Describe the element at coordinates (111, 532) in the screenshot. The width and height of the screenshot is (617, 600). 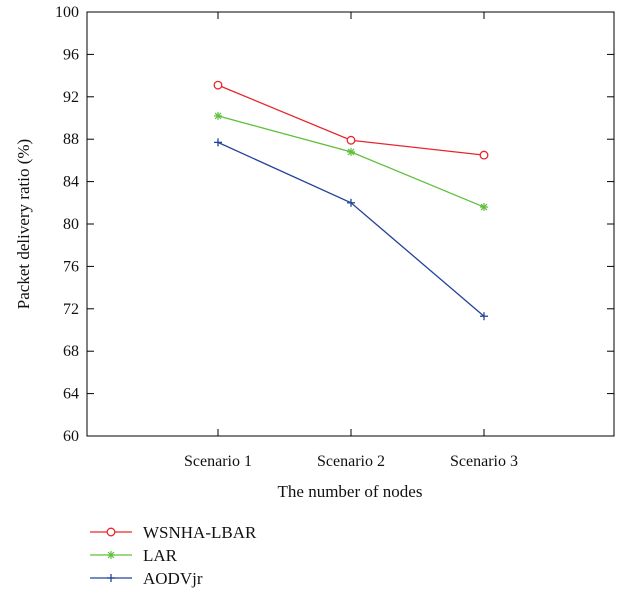
I see `legend-marker-circle` at that location.